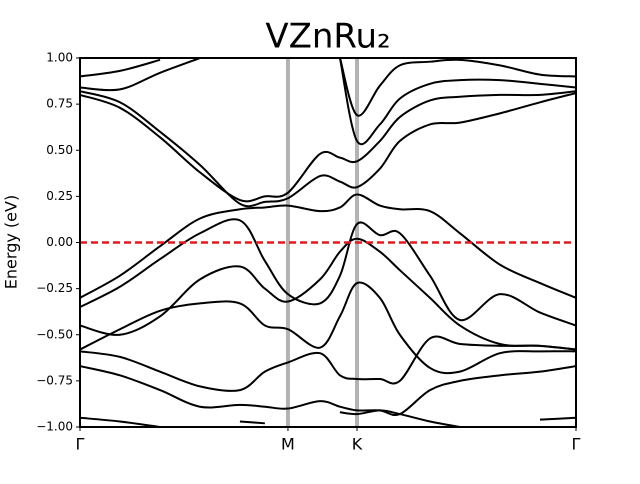  I want to click on y-tick-label: 1.00, so click(59, 58).